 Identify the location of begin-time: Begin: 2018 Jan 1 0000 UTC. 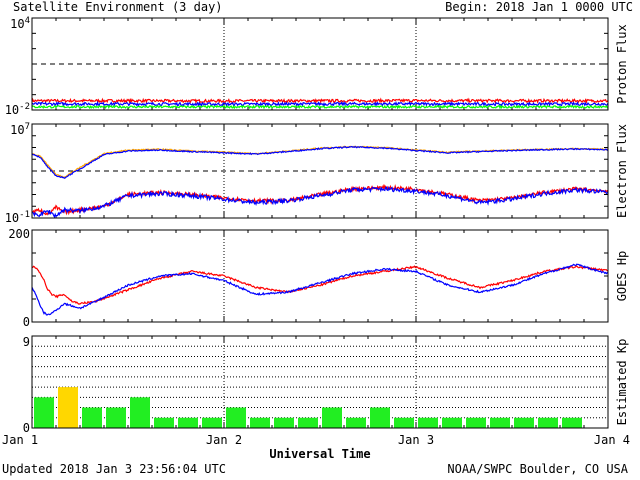
(539, 7).